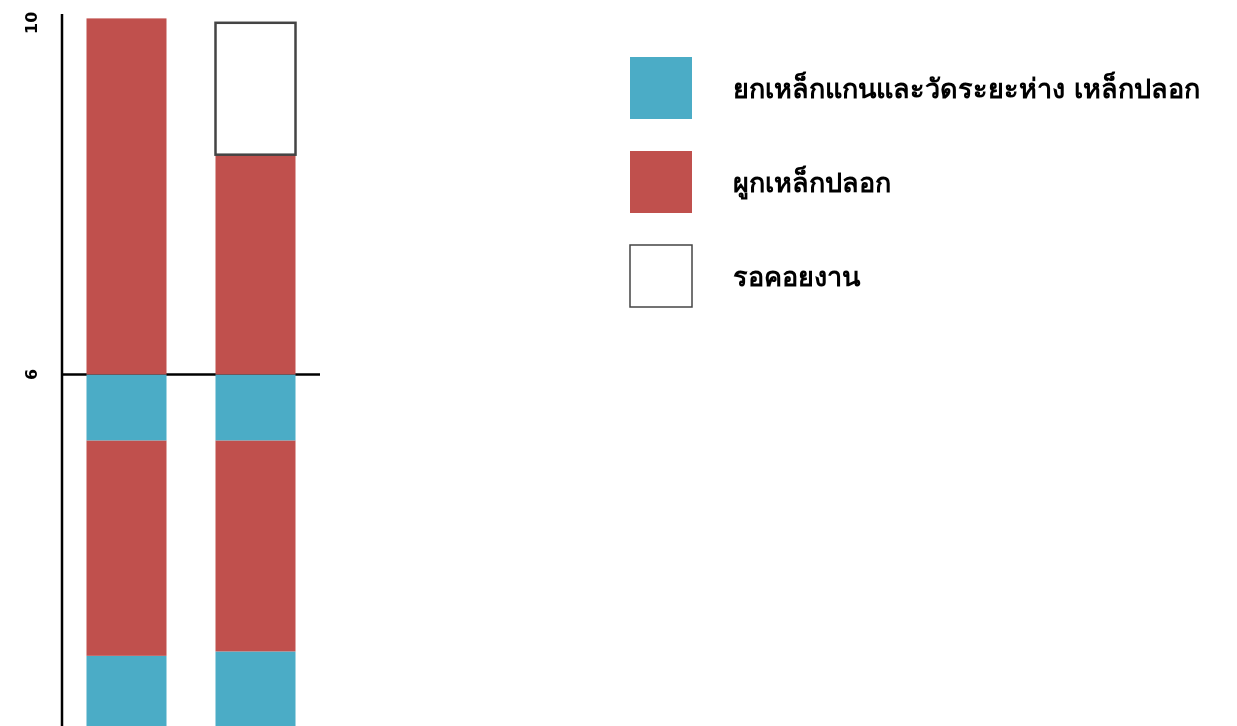  Describe the element at coordinates (797, 276) in the screenshot. I see `legend-label: รอคอยงาน` at that location.